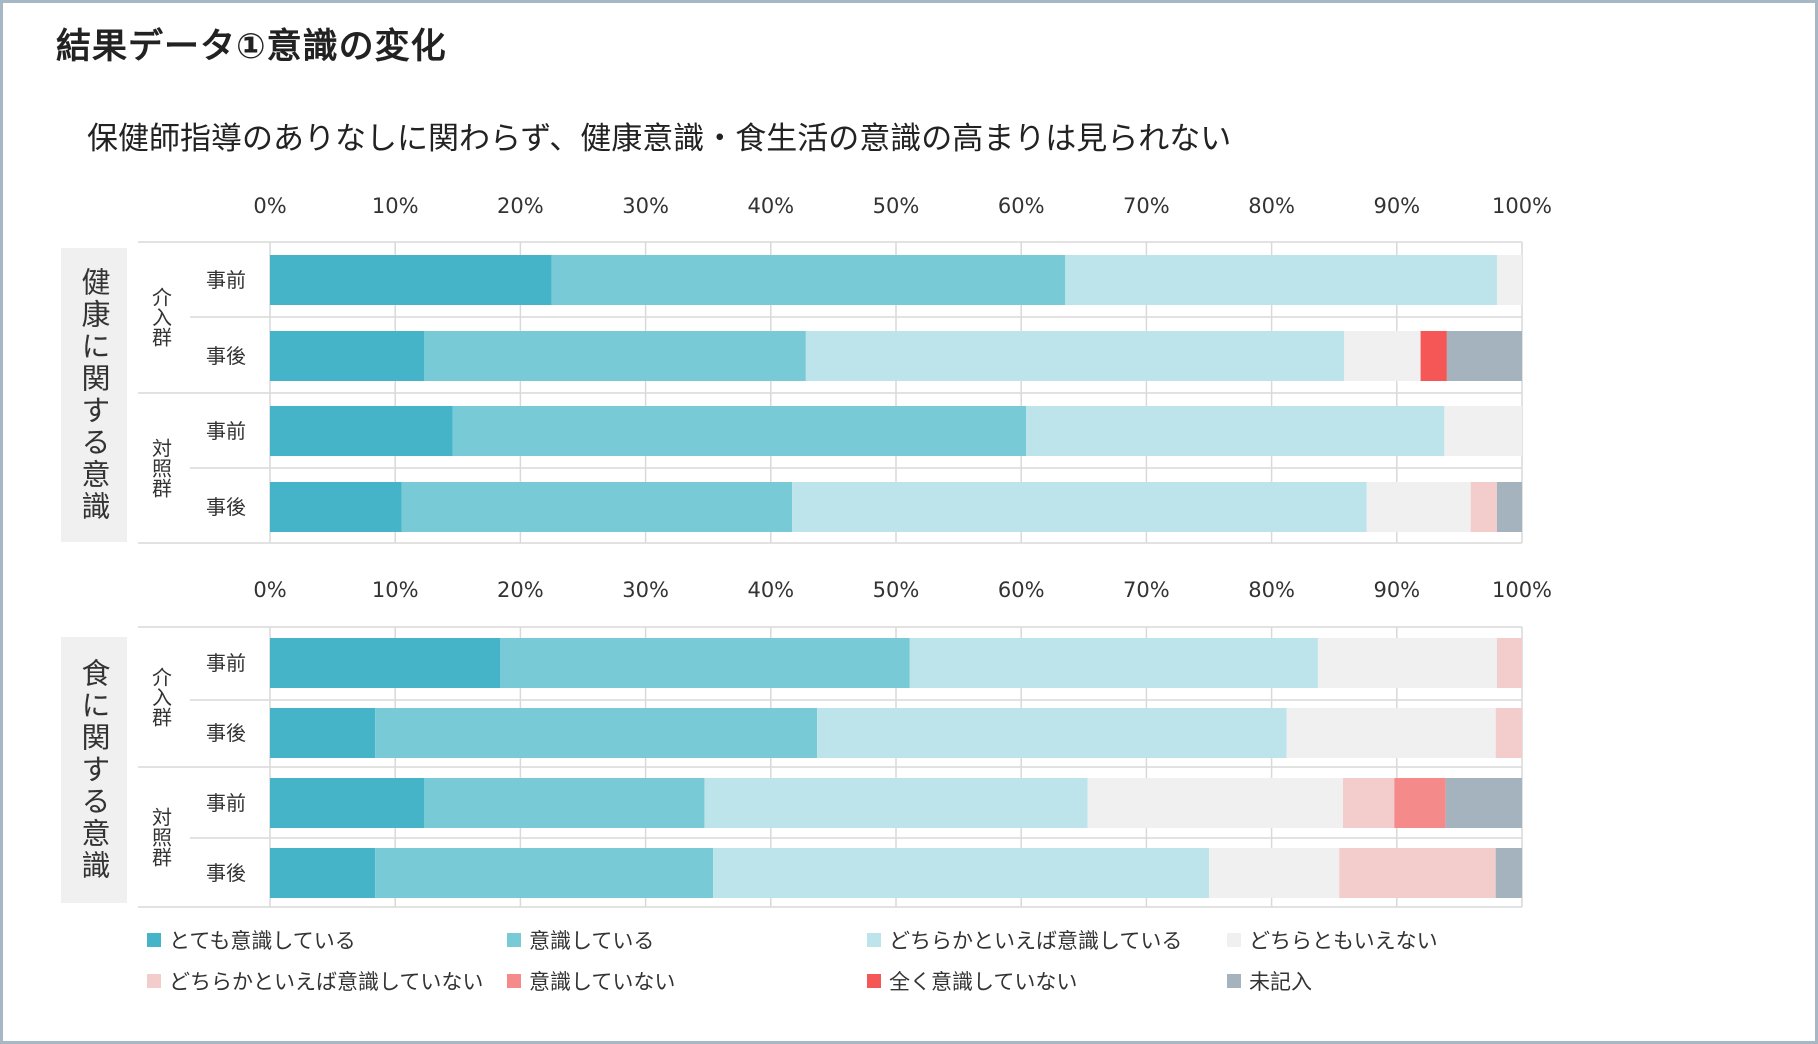  I want to click on legend-item: どちらかといえば意識していない, so click(315, 981).